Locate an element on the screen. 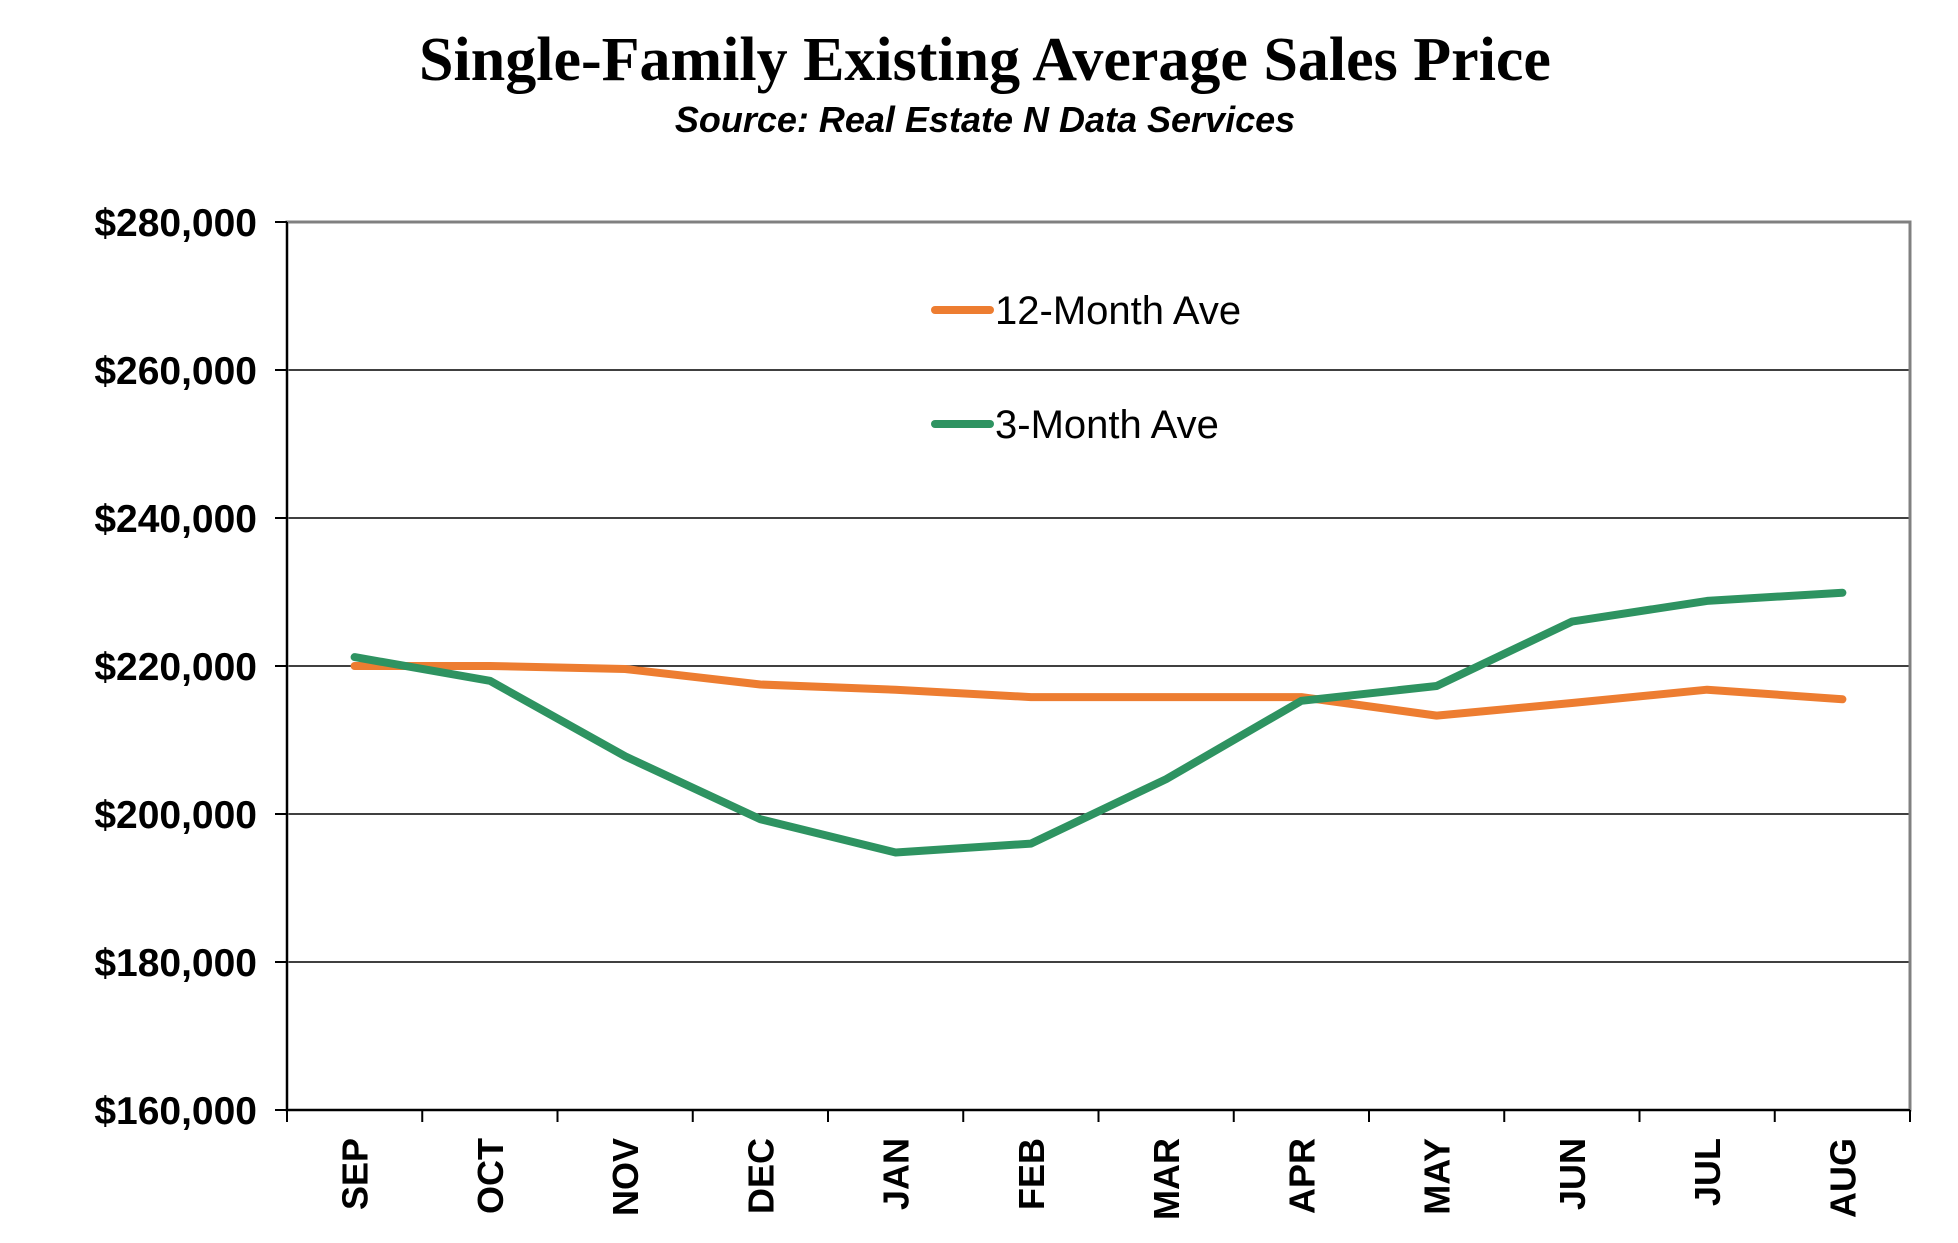 The image size is (1958, 1243). y-tick-label: $220,000 is located at coordinates (175, 667).